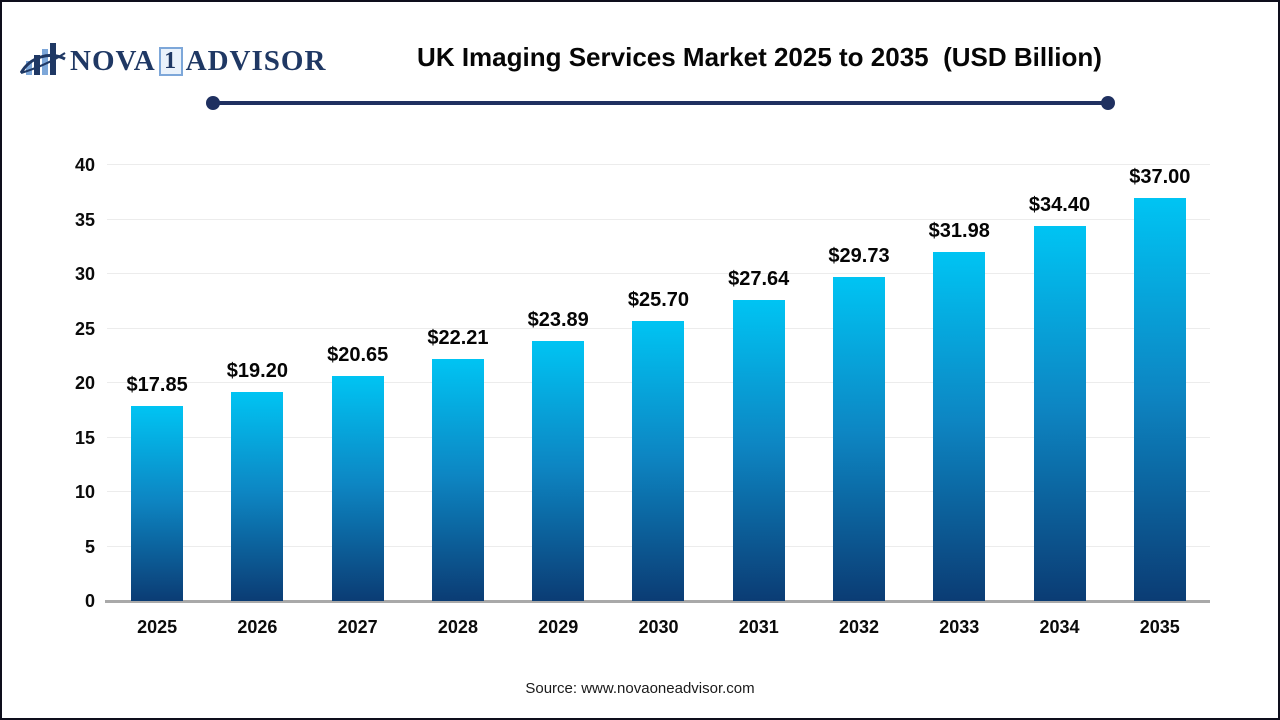  What do you see at coordinates (959, 627) in the screenshot?
I see `x-axis-label-2033: 2033` at bounding box center [959, 627].